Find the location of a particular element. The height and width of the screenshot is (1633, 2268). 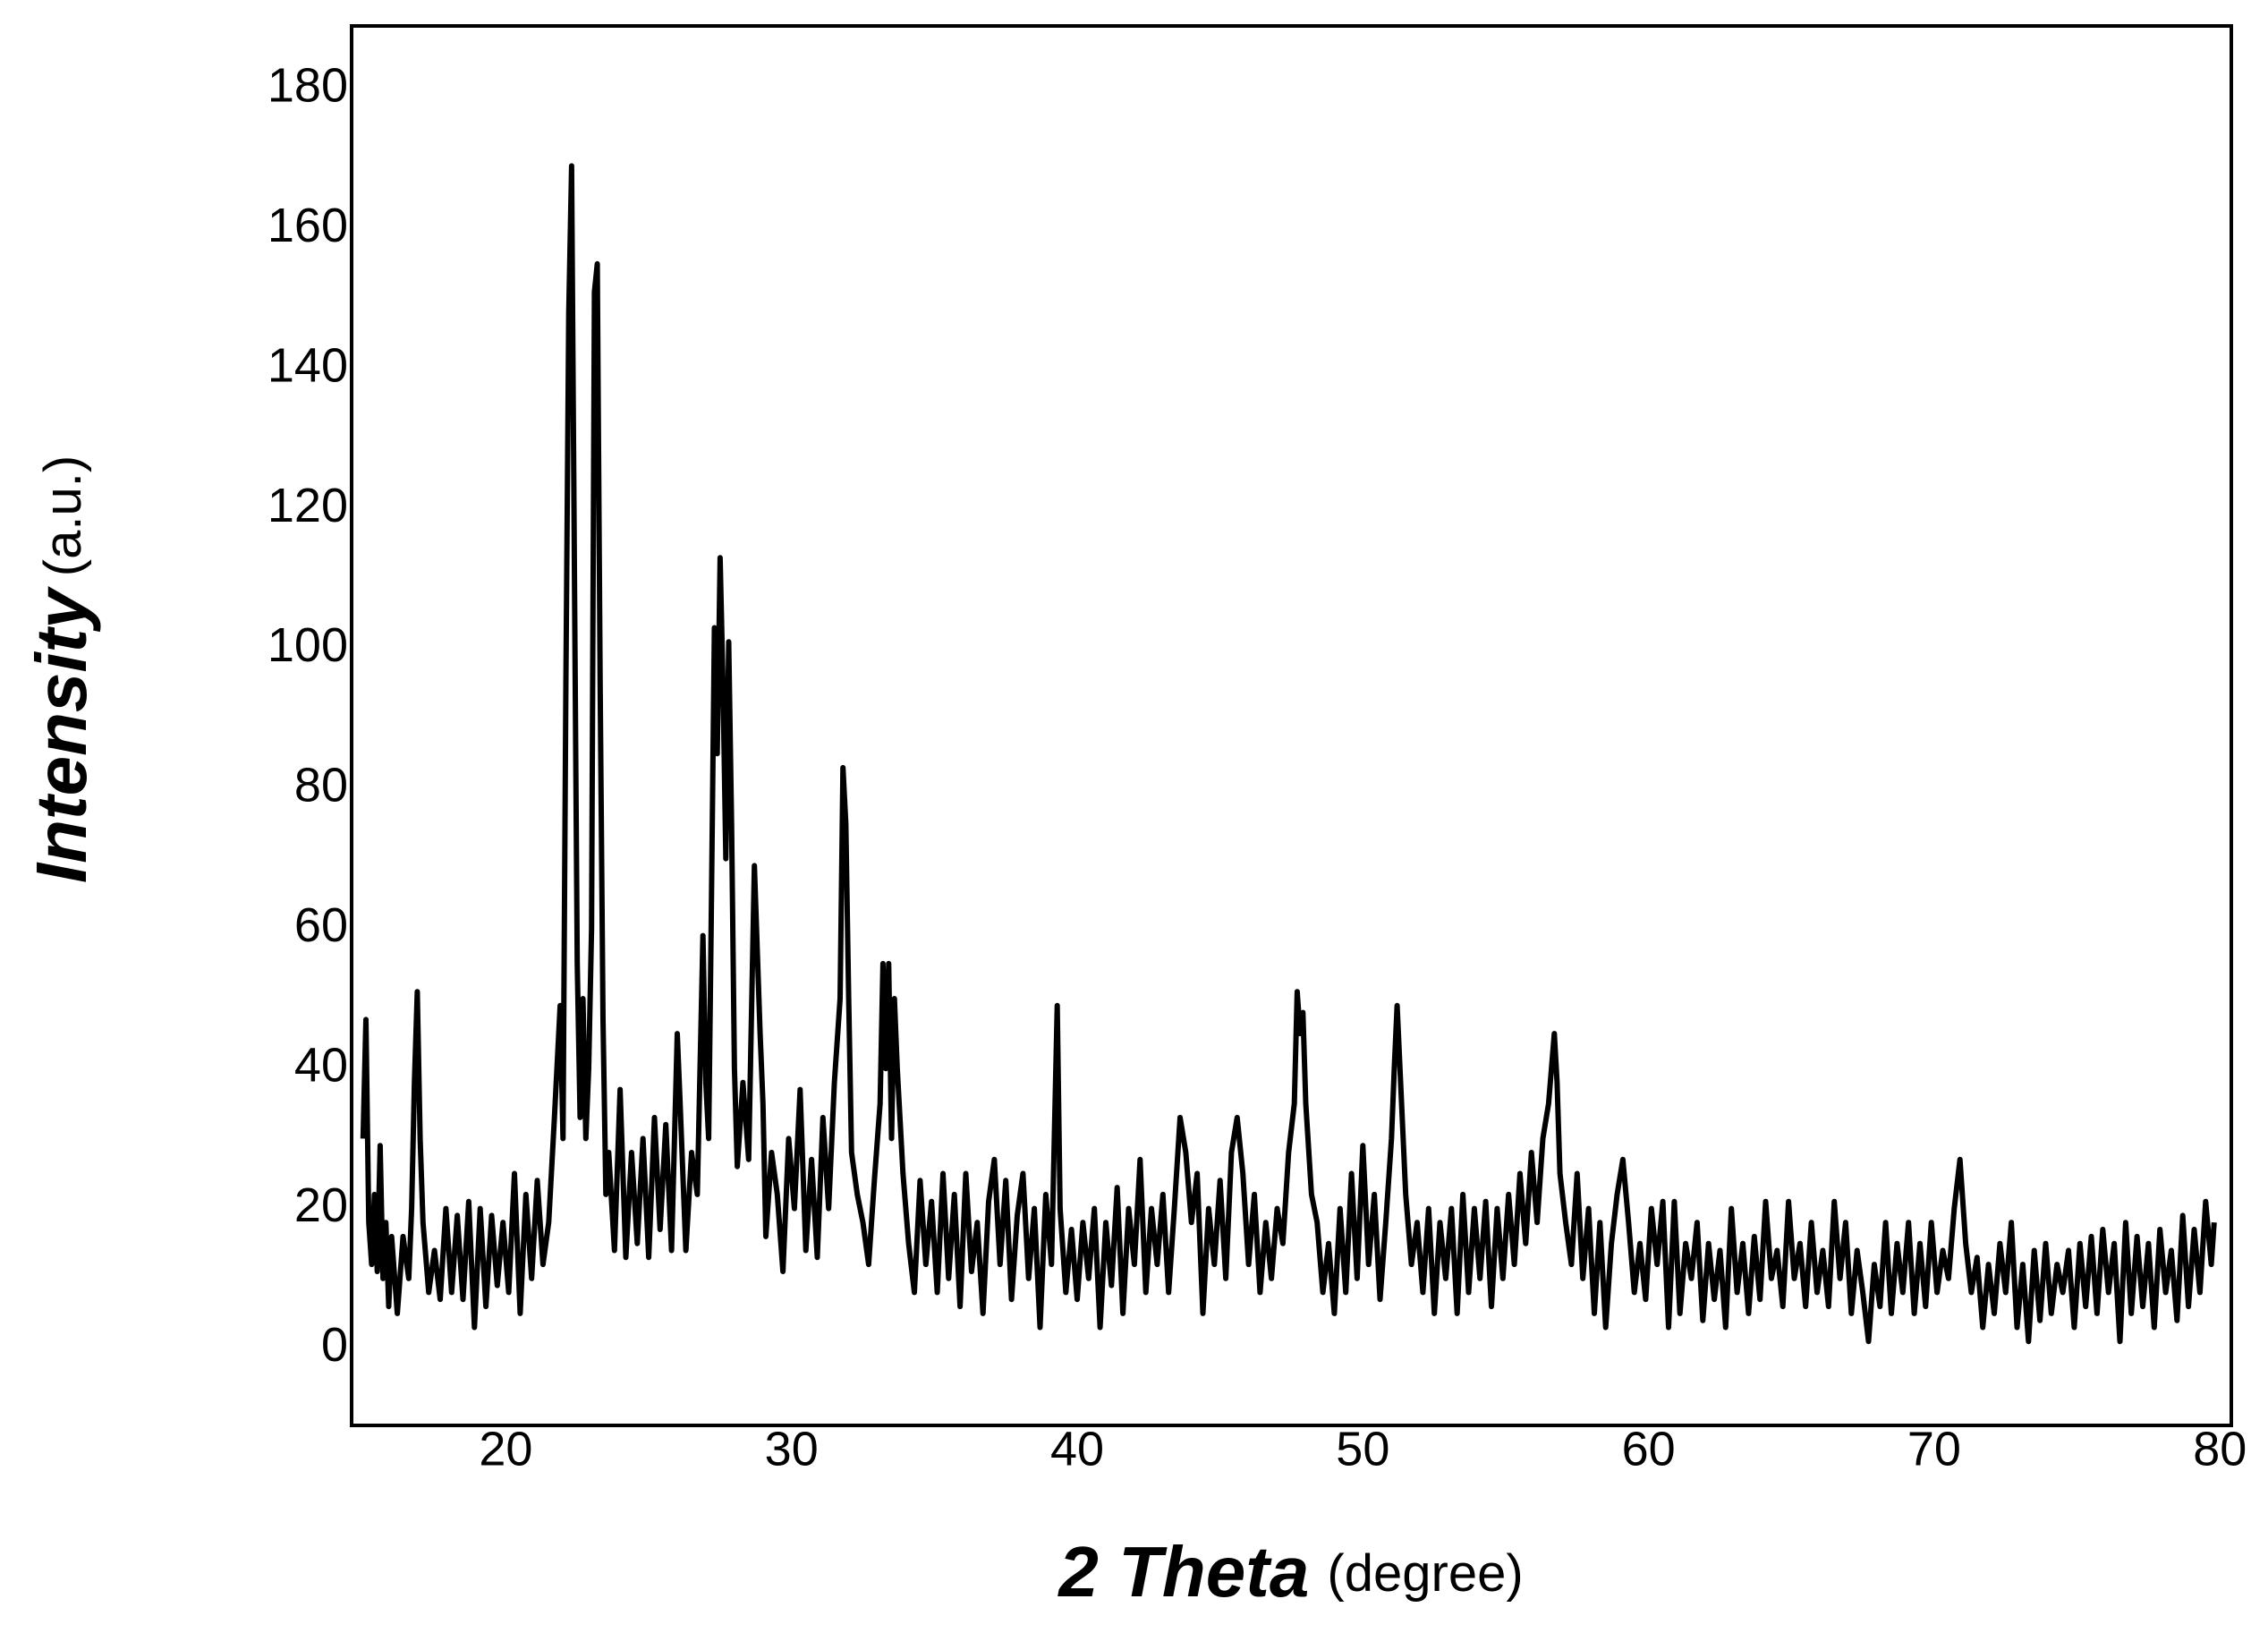

x-axis-title-main: 2 Theta is located at coordinates (1183, 1572).